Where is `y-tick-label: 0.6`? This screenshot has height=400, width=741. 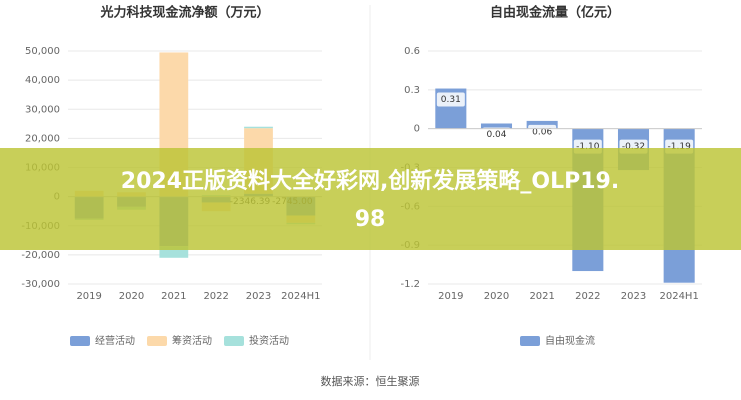
y-tick-label: 0.6 is located at coordinates (412, 51).